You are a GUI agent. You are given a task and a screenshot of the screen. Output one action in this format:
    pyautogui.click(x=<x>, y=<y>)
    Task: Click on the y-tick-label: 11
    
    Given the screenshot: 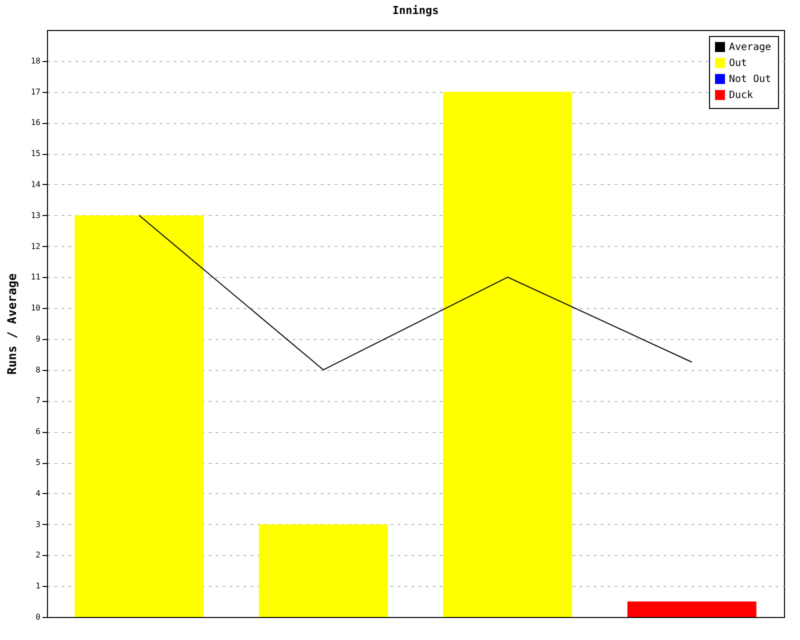 What is the action you would take?
    pyautogui.click(x=35, y=277)
    